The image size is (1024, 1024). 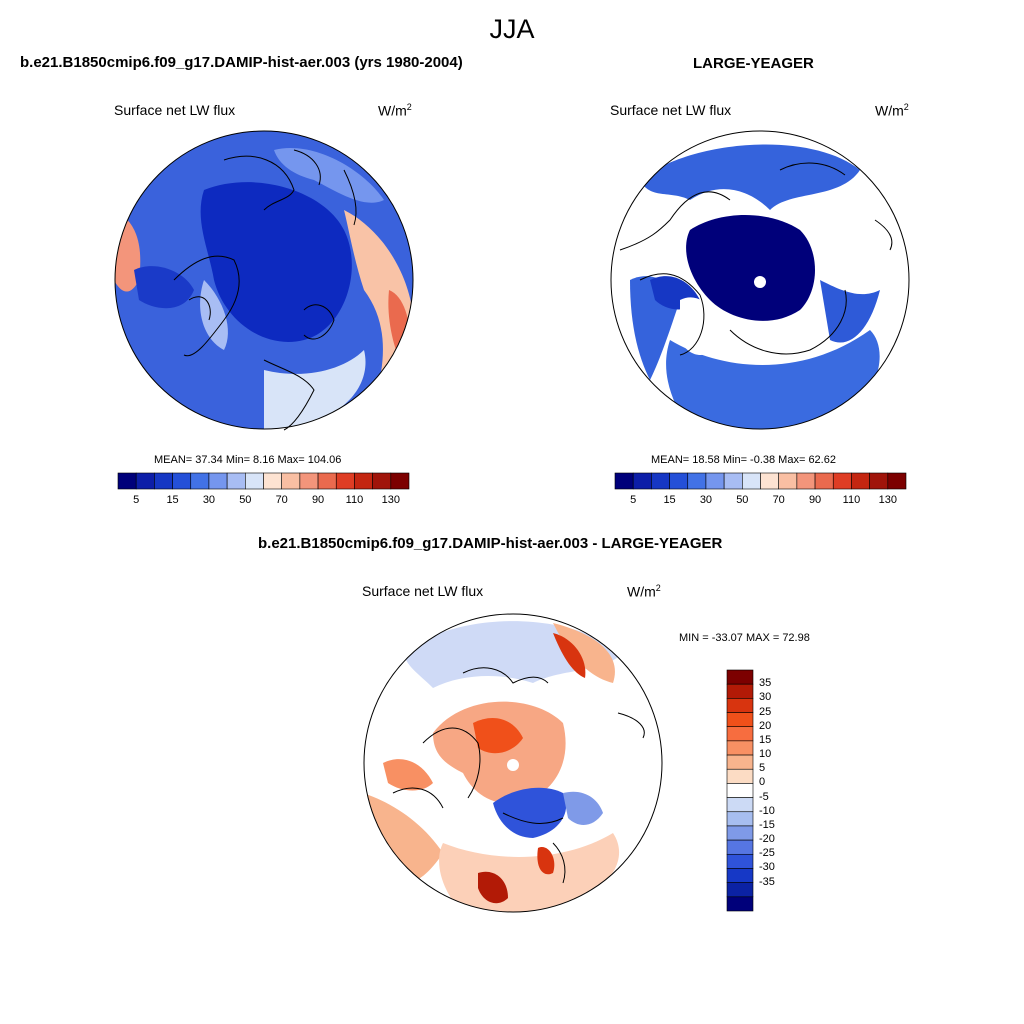 What do you see at coordinates (423, 591) in the screenshot?
I see `diff-variable-label: Surface net LW flux` at bounding box center [423, 591].